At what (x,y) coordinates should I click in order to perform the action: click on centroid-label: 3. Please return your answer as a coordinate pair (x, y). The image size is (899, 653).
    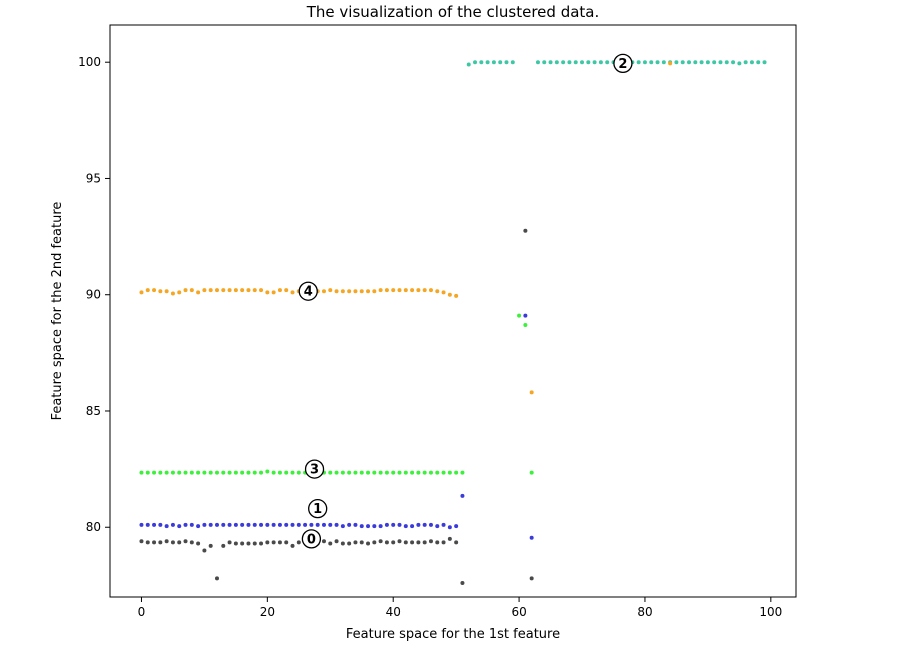
    Looking at the image, I should click on (314, 470).